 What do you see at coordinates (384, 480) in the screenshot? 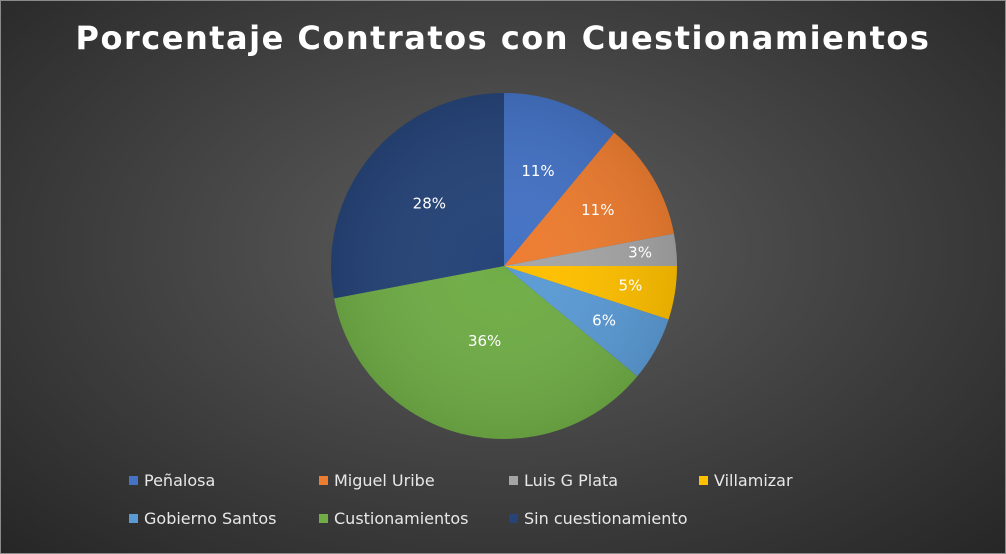
I see `legend-label: Miguel Uribe` at bounding box center [384, 480].